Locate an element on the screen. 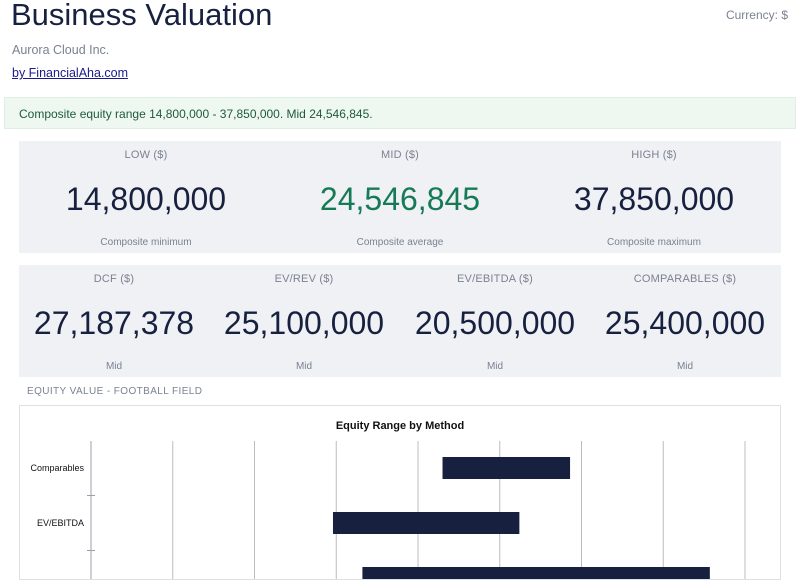  comparables-caption: Mid is located at coordinates (685, 366).